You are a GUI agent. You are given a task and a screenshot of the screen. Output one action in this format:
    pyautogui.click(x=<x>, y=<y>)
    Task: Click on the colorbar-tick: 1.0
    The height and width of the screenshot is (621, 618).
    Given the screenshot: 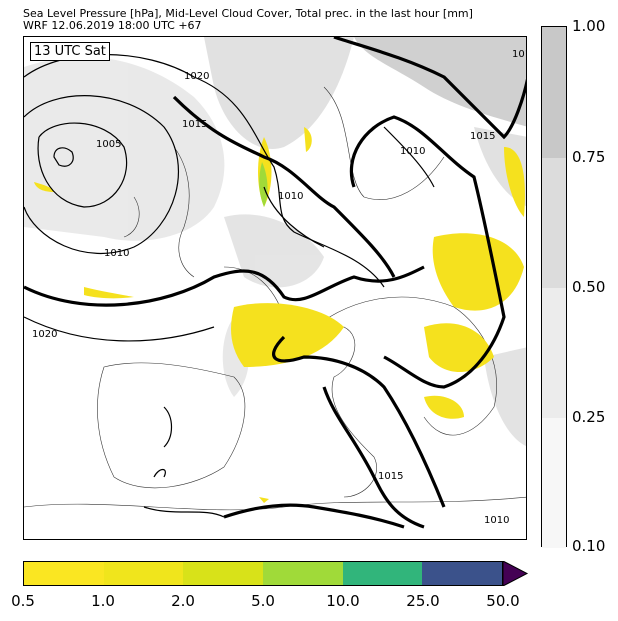 What is the action you would take?
    pyautogui.click(x=103, y=601)
    